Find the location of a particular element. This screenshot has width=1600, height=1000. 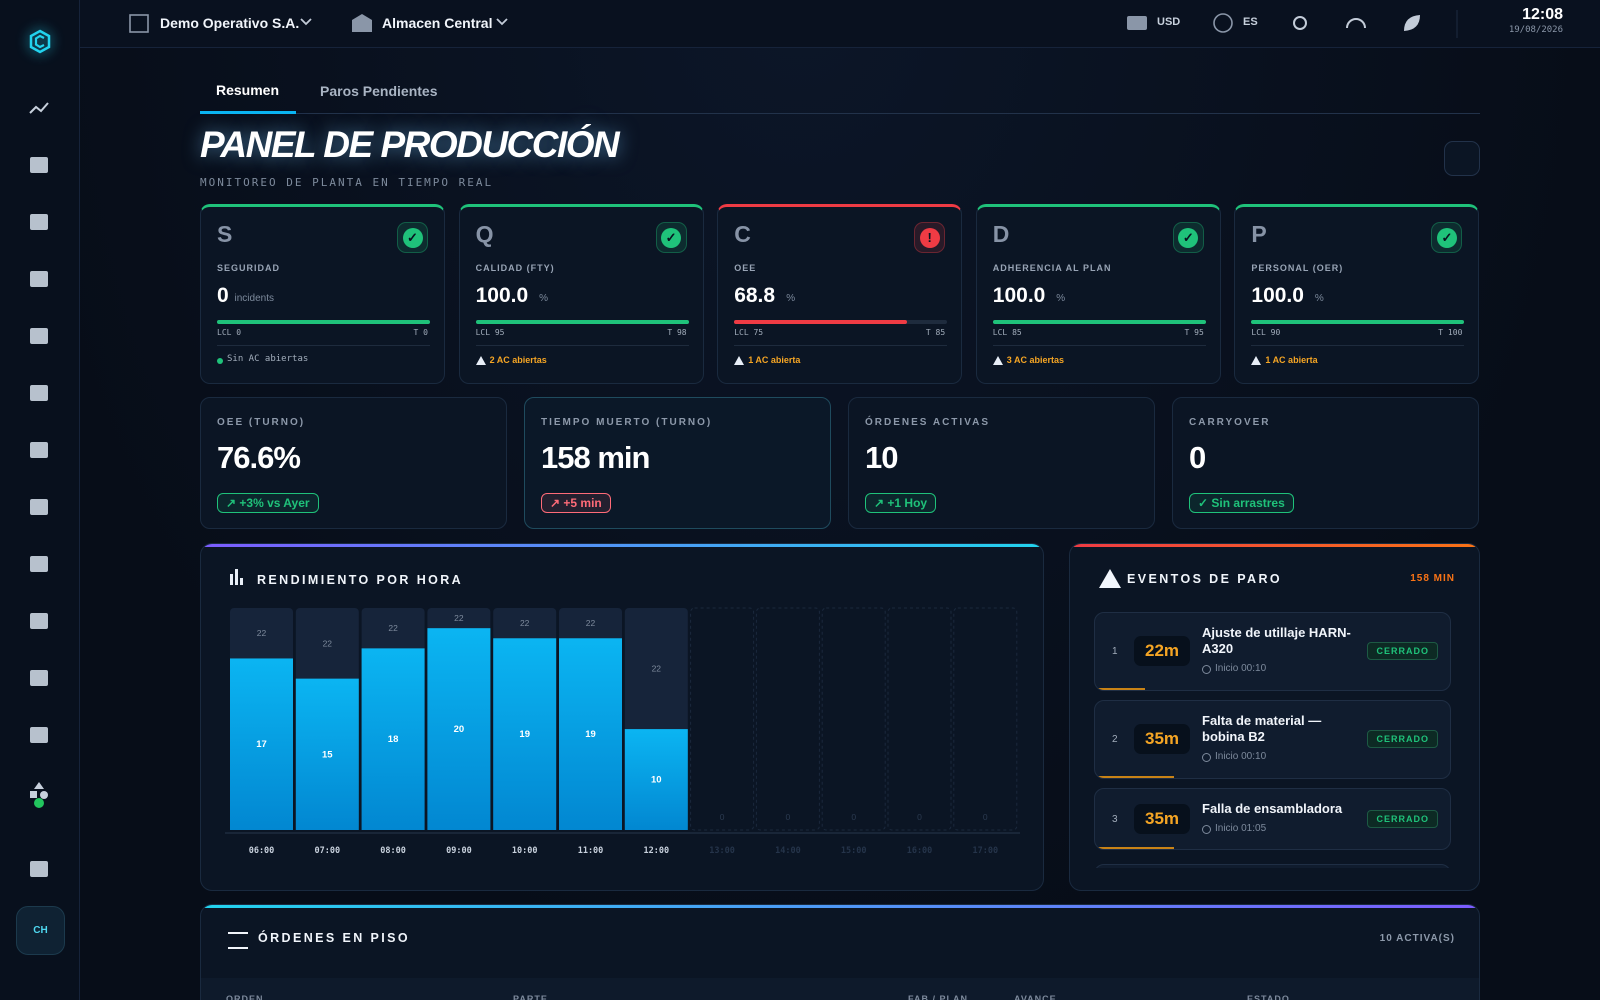

status-dot is located at coordinates (39, 803).